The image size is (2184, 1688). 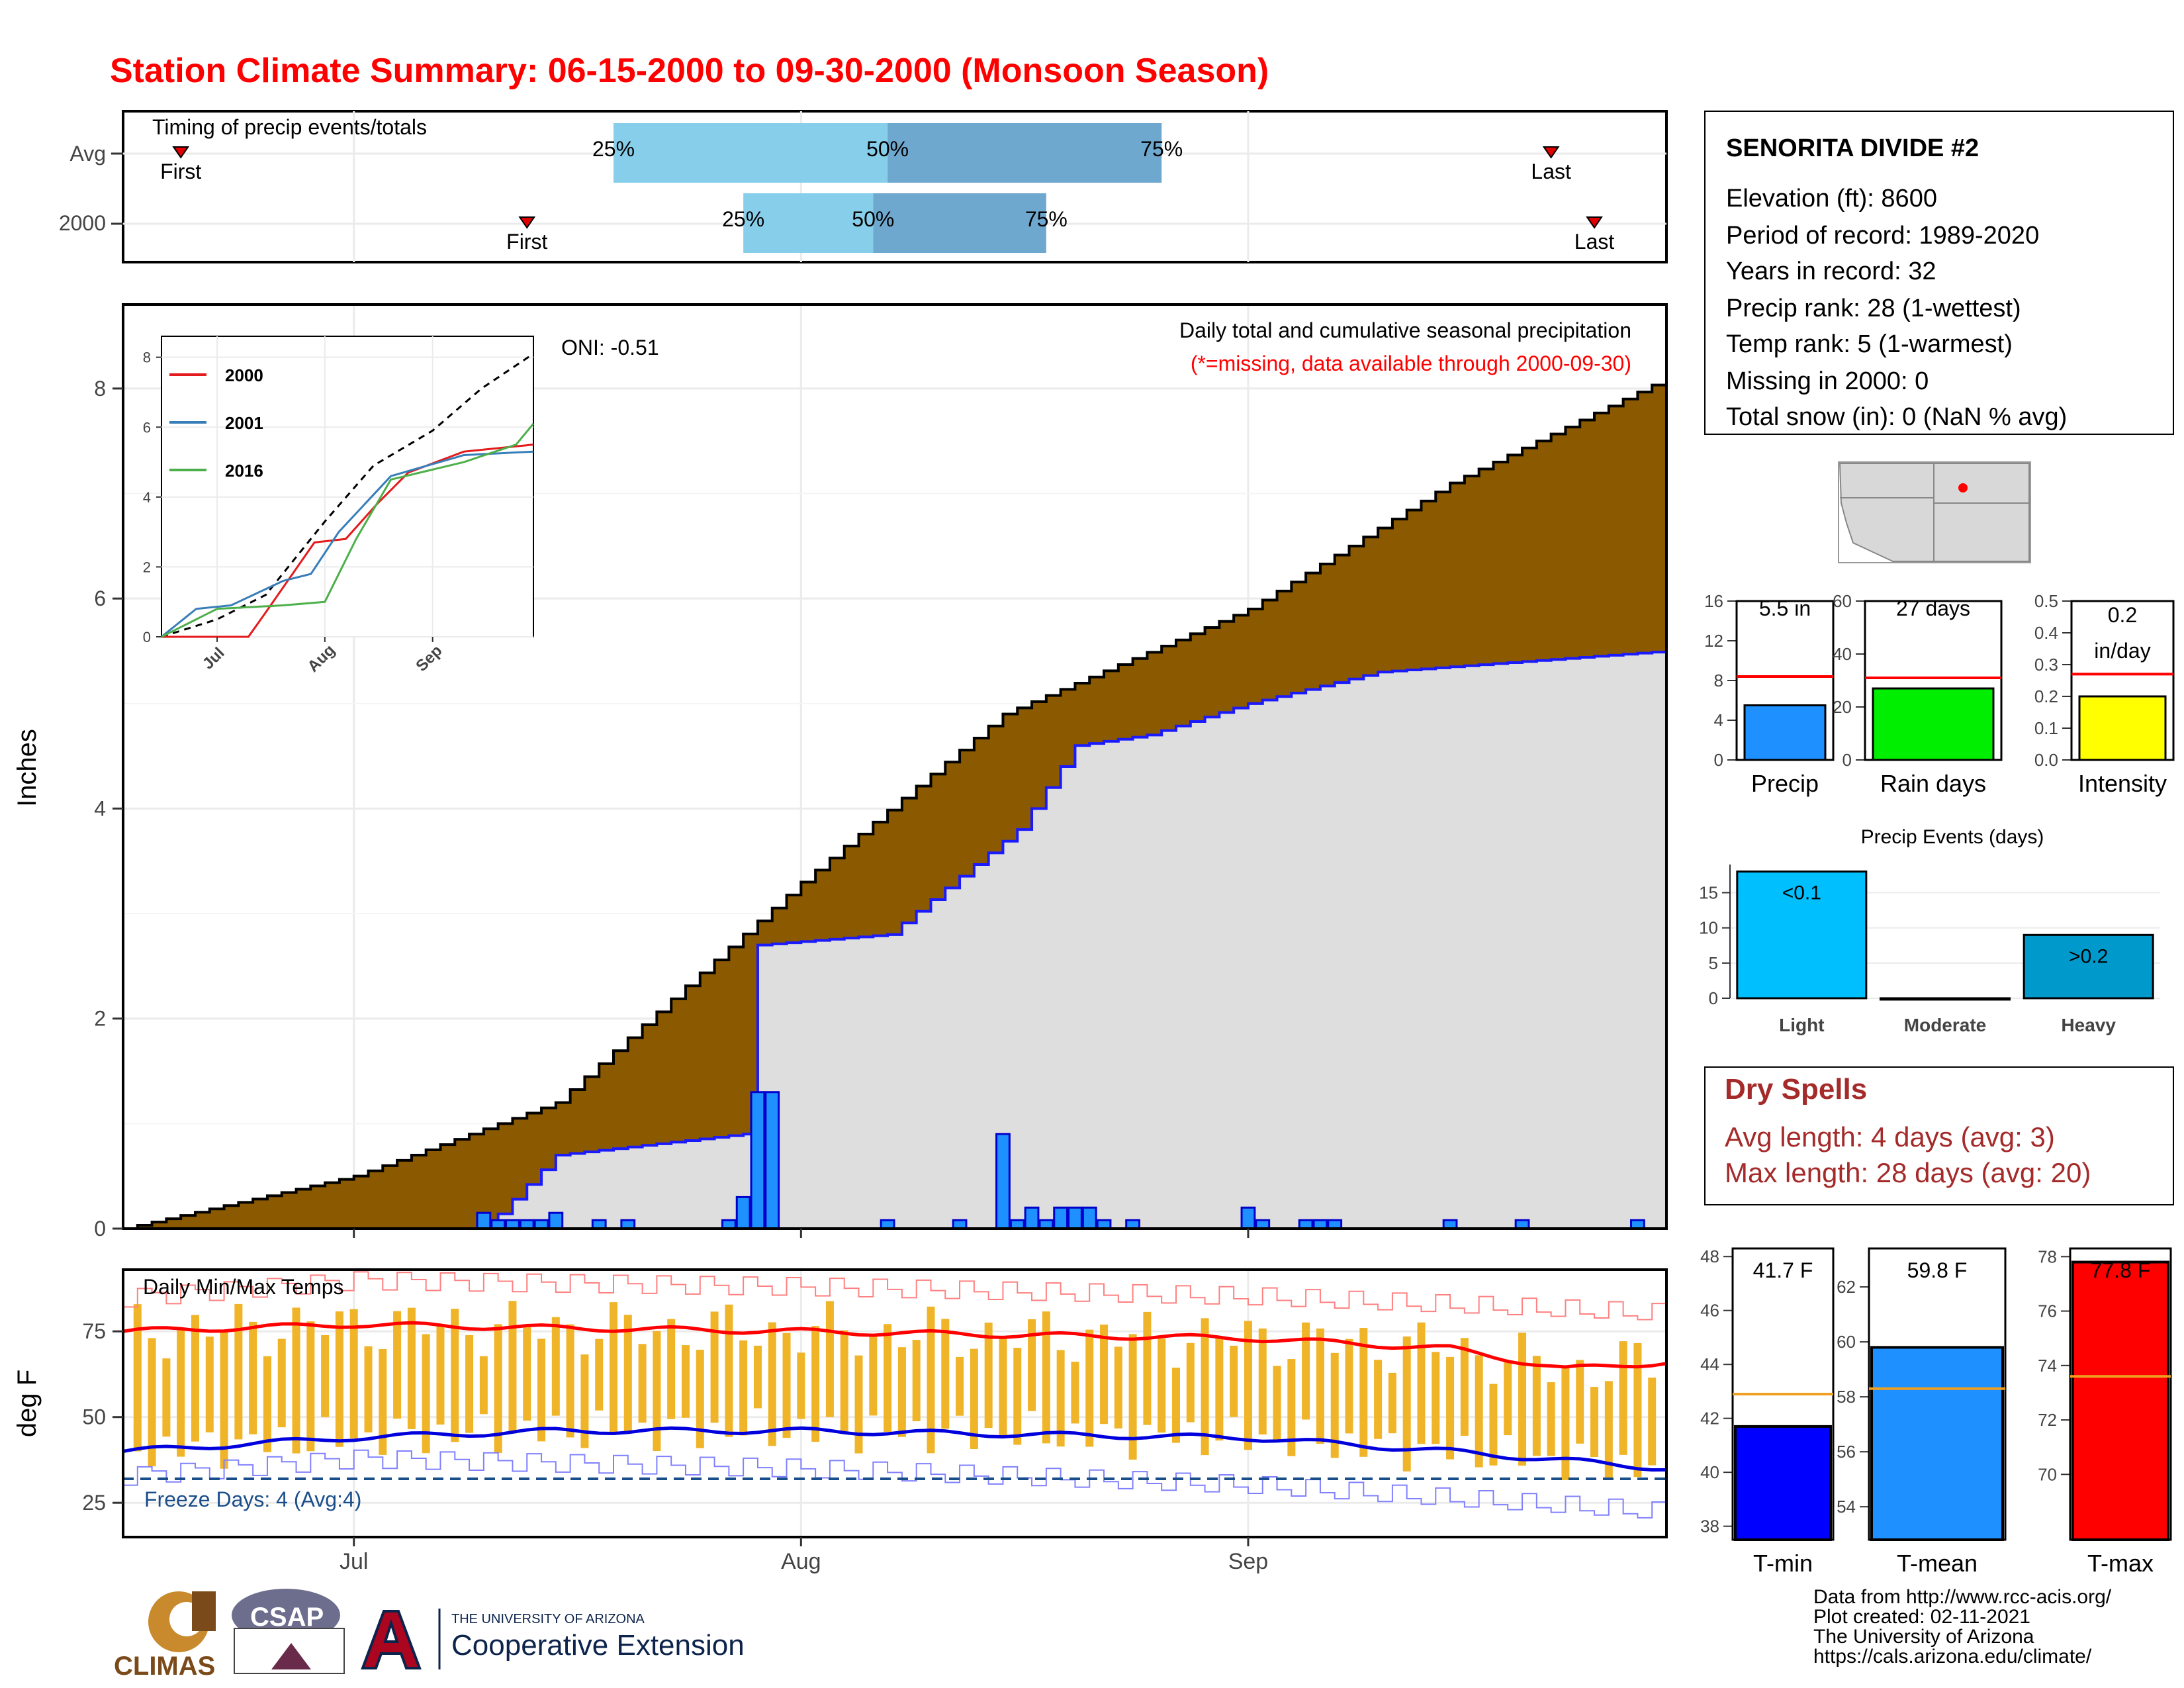 What do you see at coordinates (1769, 694) in the screenshot?
I see `summary-bar-precip: 0 4 8 12 16 5.5 in Precip` at bounding box center [1769, 694].